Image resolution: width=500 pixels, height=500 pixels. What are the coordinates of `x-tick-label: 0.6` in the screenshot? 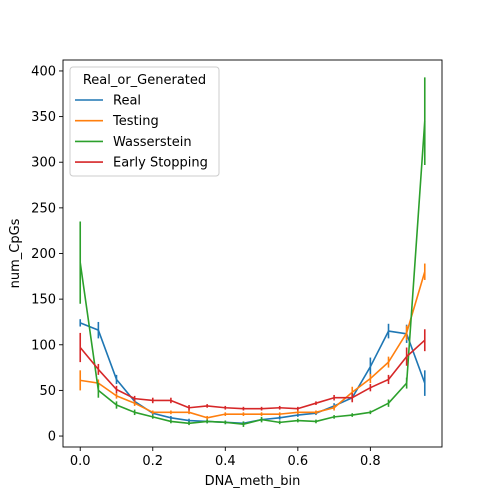 It's located at (297, 461).